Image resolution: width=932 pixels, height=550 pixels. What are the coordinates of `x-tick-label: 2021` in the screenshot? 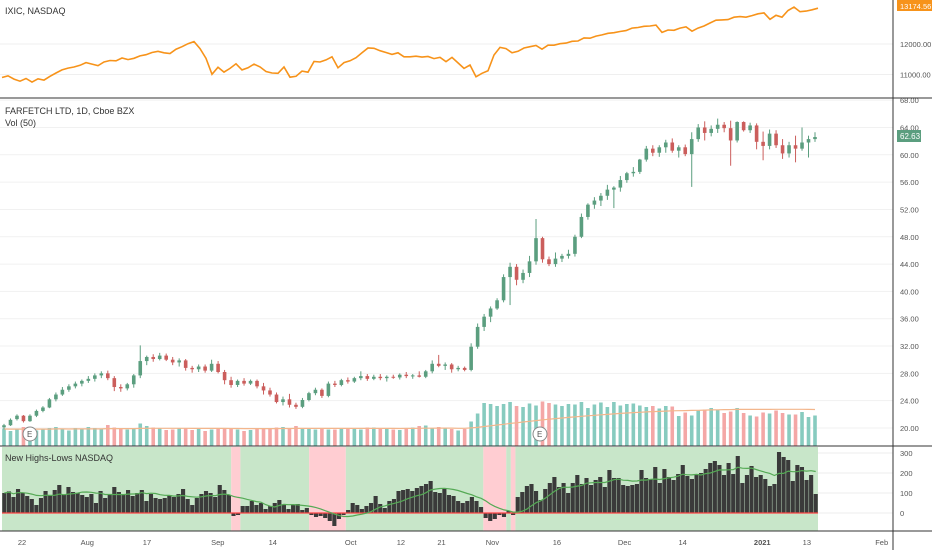 It's located at (762, 542).